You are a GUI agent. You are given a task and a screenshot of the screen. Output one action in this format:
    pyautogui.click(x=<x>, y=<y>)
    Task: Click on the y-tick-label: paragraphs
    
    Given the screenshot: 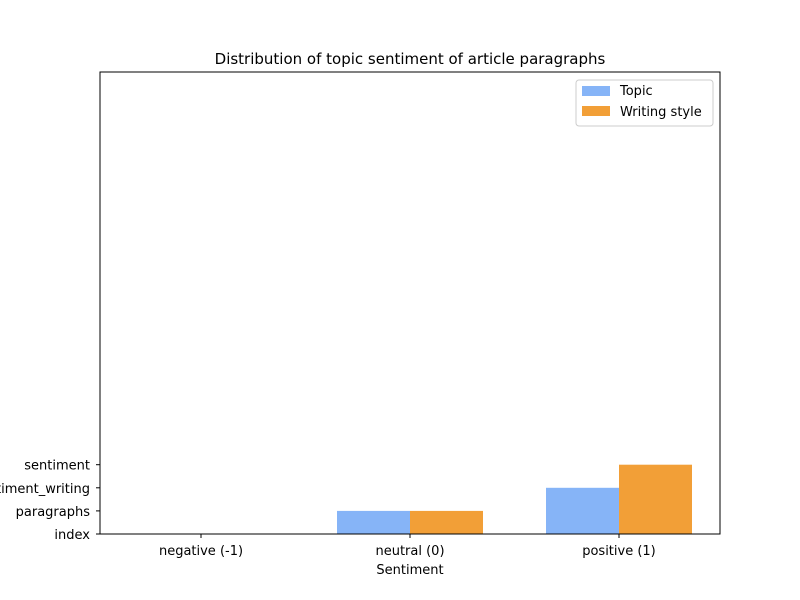 What is the action you would take?
    pyautogui.click(x=53, y=512)
    